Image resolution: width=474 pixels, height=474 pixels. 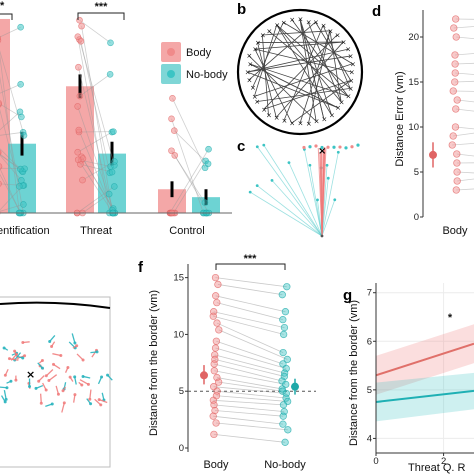 What do you see at coordinates (369, 341) in the screenshot?
I see `panel-g-ytick-label: 6` at bounding box center [369, 341].